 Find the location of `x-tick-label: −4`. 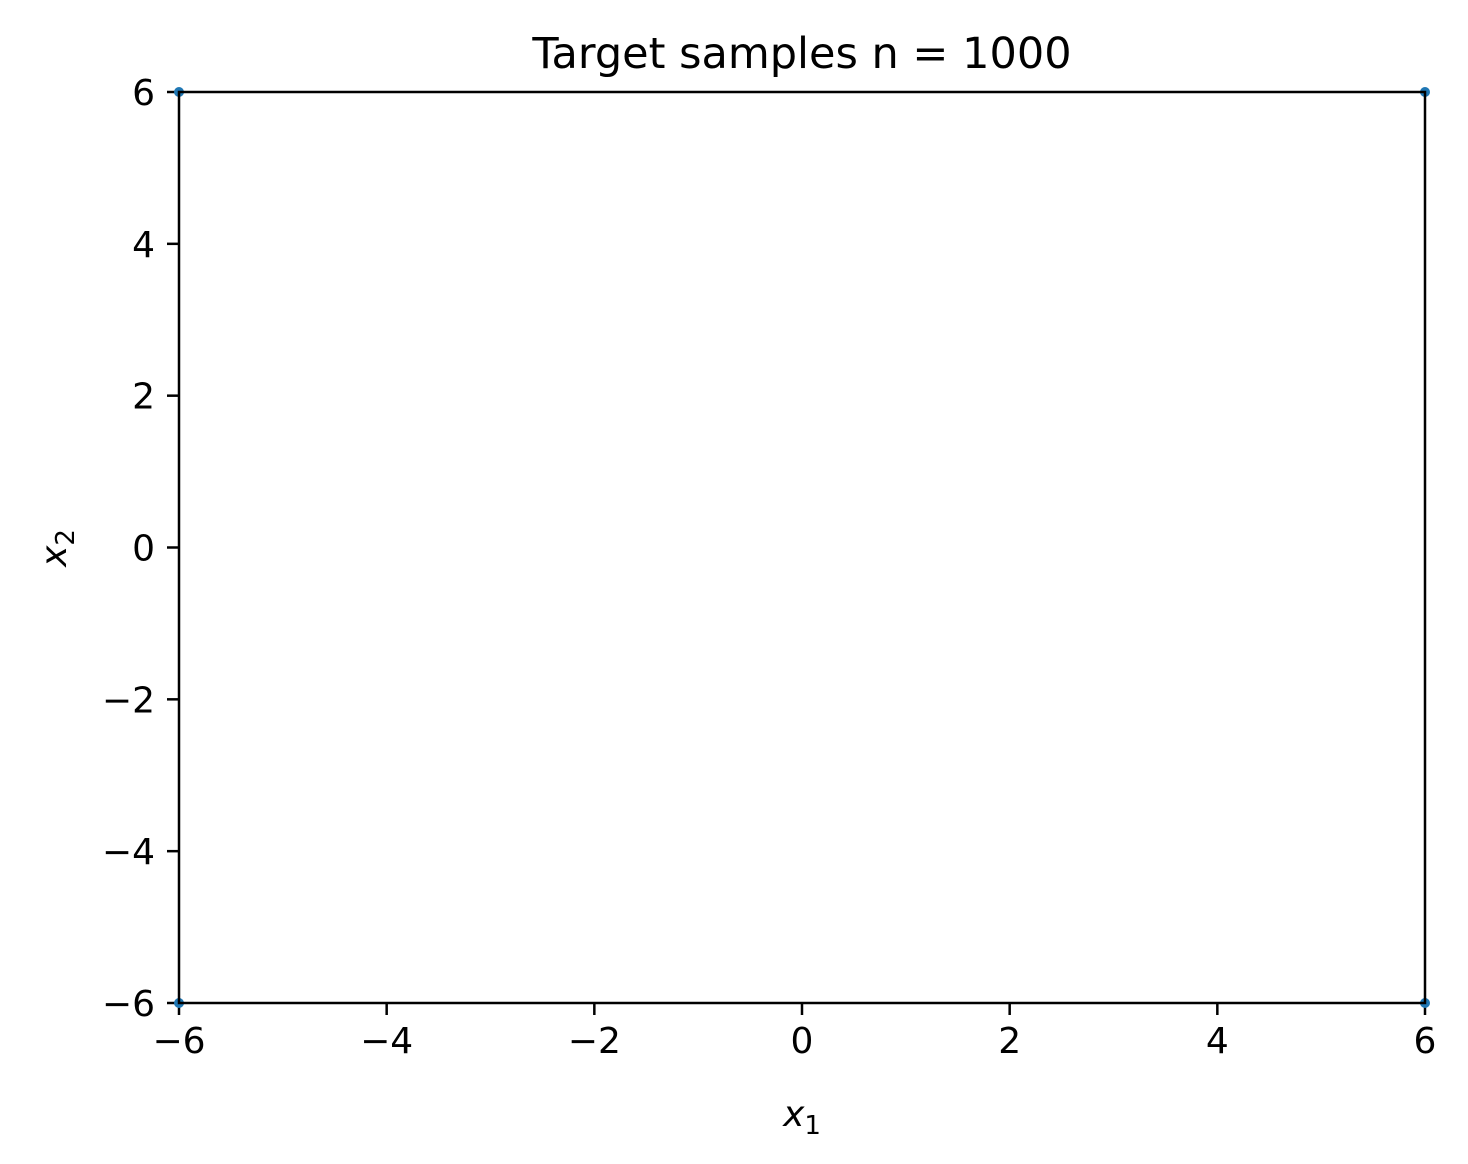

x-tick-label: −4 is located at coordinates (386, 1041).